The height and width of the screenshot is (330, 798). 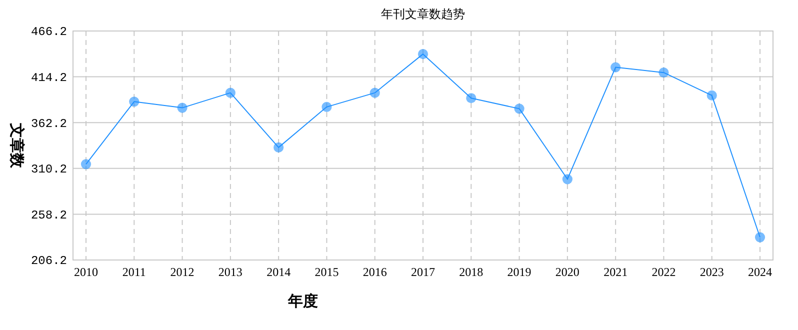 What do you see at coordinates (17, 145) in the screenshot?
I see `y-axis-title: 文章数` at bounding box center [17, 145].